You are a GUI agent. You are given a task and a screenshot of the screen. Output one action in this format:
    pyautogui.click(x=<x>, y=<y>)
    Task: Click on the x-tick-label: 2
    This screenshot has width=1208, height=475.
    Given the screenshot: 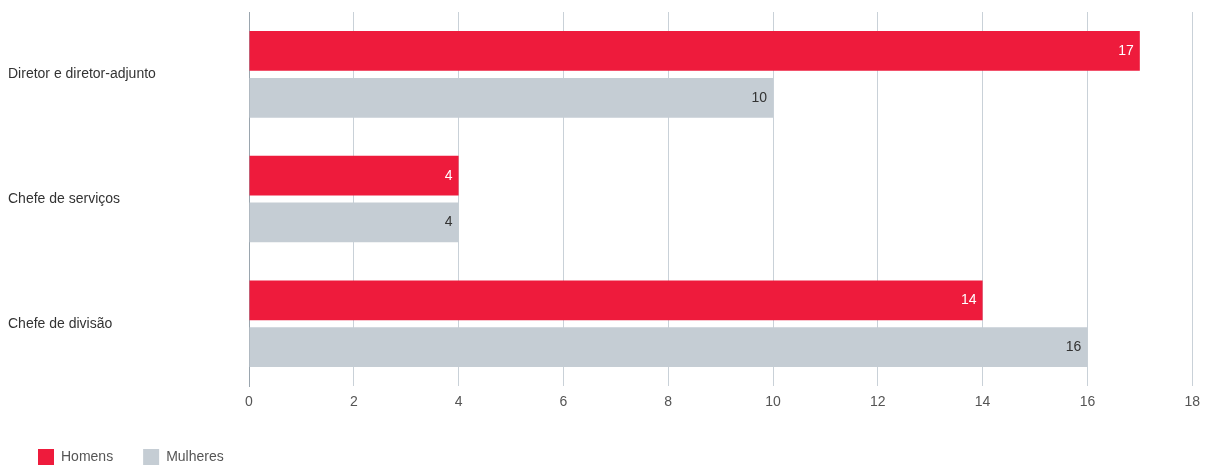 What is the action you would take?
    pyautogui.click(x=353, y=401)
    